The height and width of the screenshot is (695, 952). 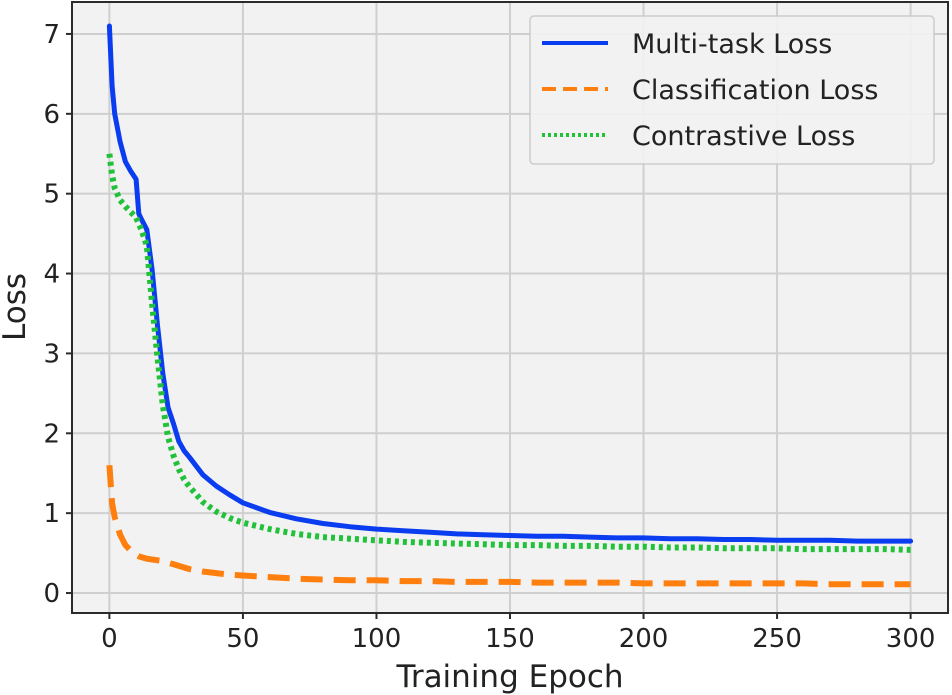 I want to click on x-axis-label: Training Epoch, so click(x=509, y=677).